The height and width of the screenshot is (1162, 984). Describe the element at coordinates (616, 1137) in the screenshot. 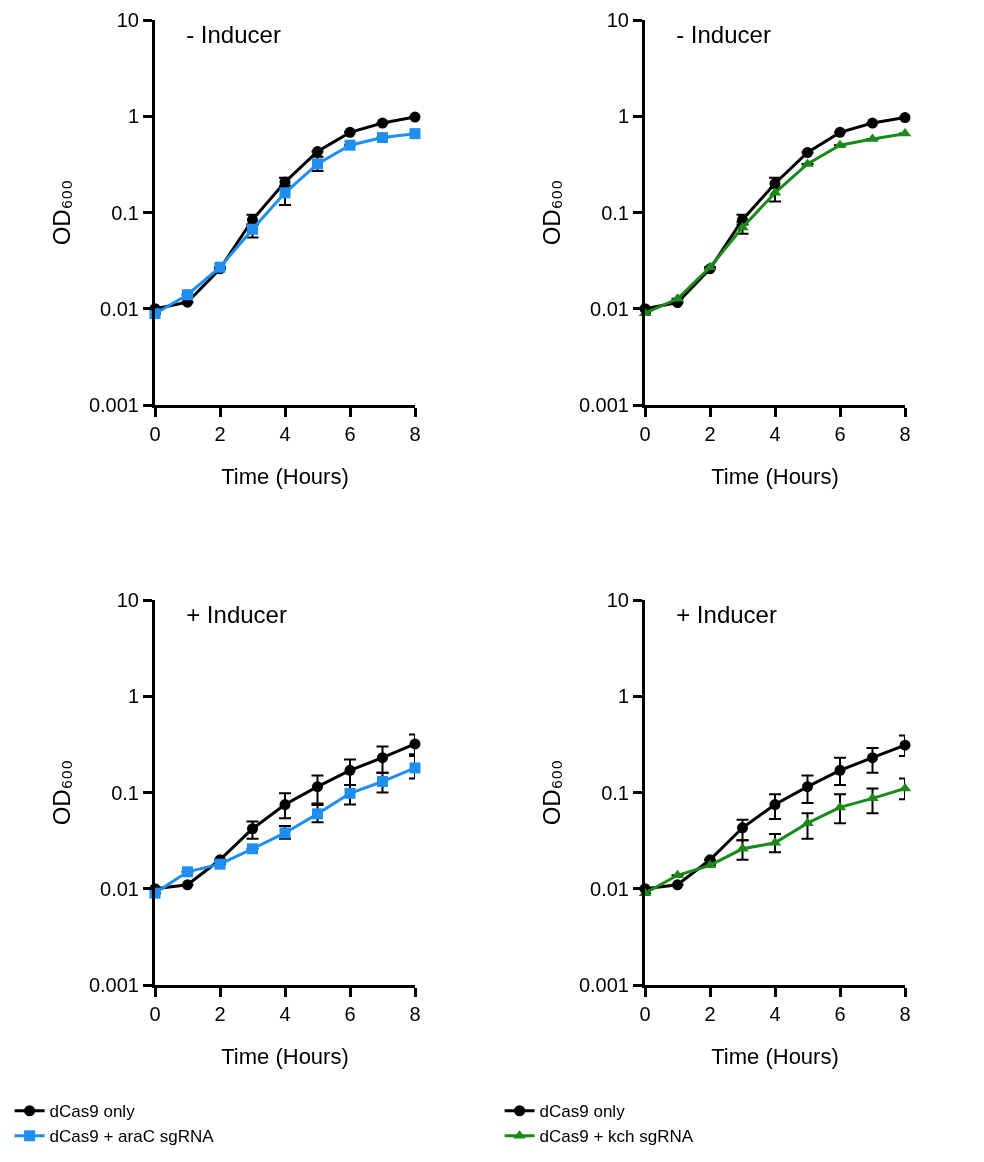

I see `legend-label: dCas9 + kch sgRNA` at that location.